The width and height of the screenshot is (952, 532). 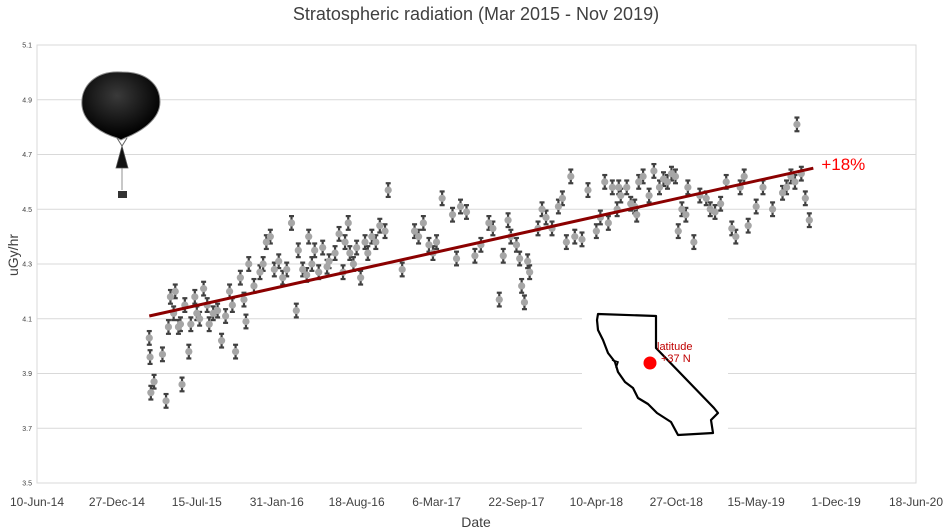 I want to click on y-tick-label: 4.7, so click(x=27, y=155).